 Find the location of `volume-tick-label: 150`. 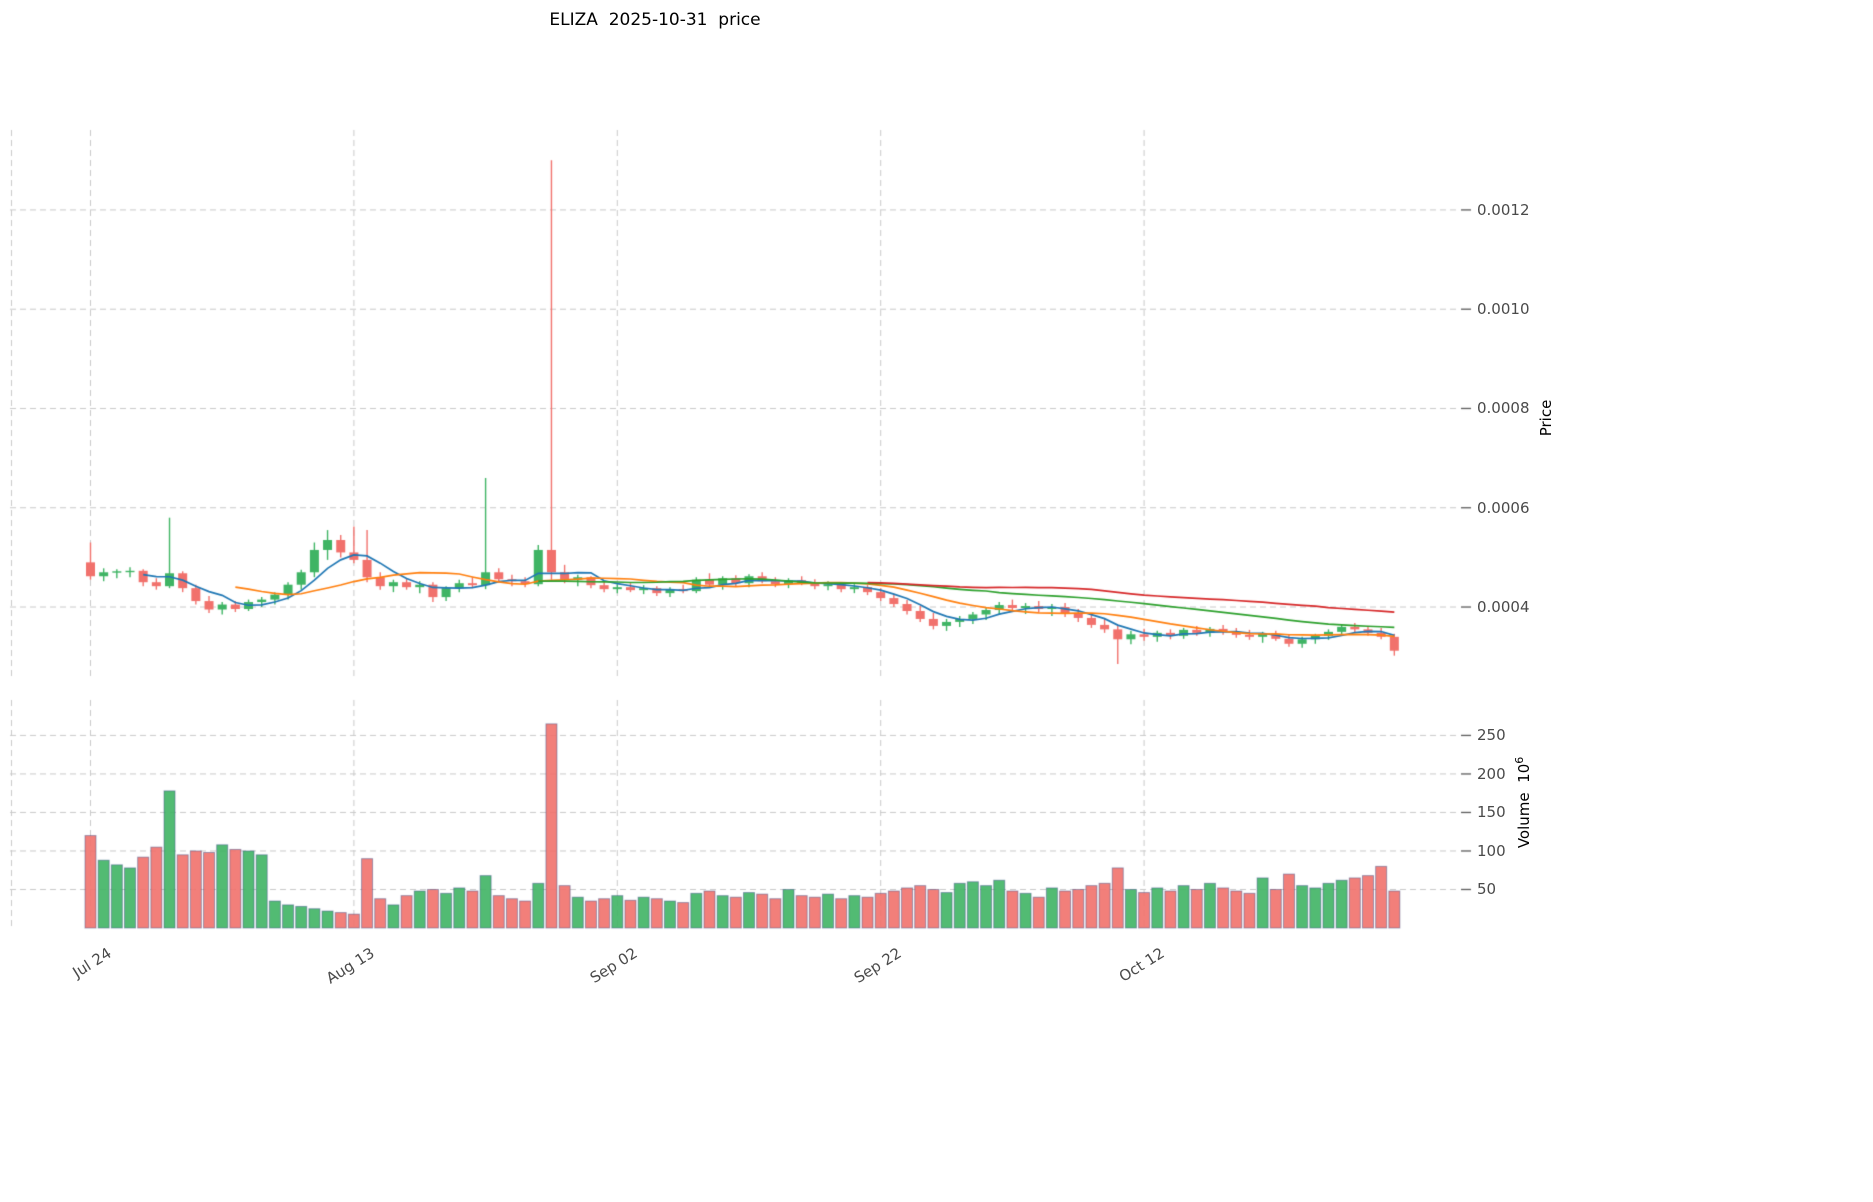

volume-tick-label: 150 is located at coordinates (1491, 812).